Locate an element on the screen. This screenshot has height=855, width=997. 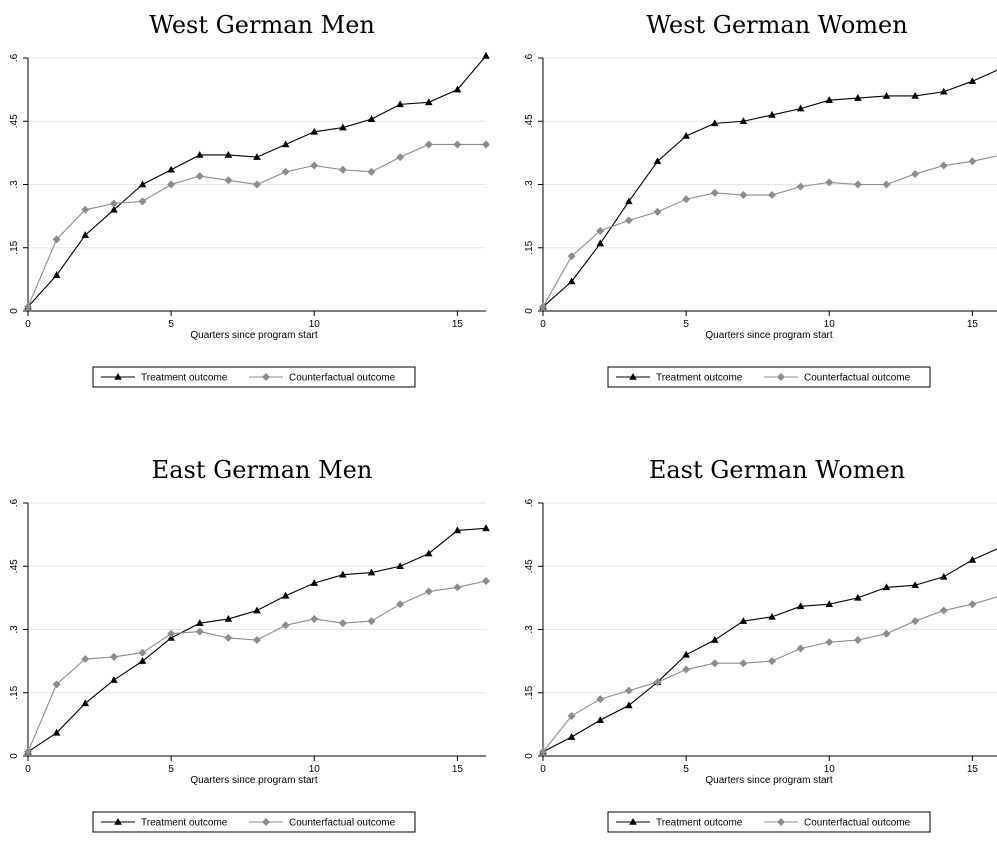
y-tick-label: .3 is located at coordinates (529, 184).